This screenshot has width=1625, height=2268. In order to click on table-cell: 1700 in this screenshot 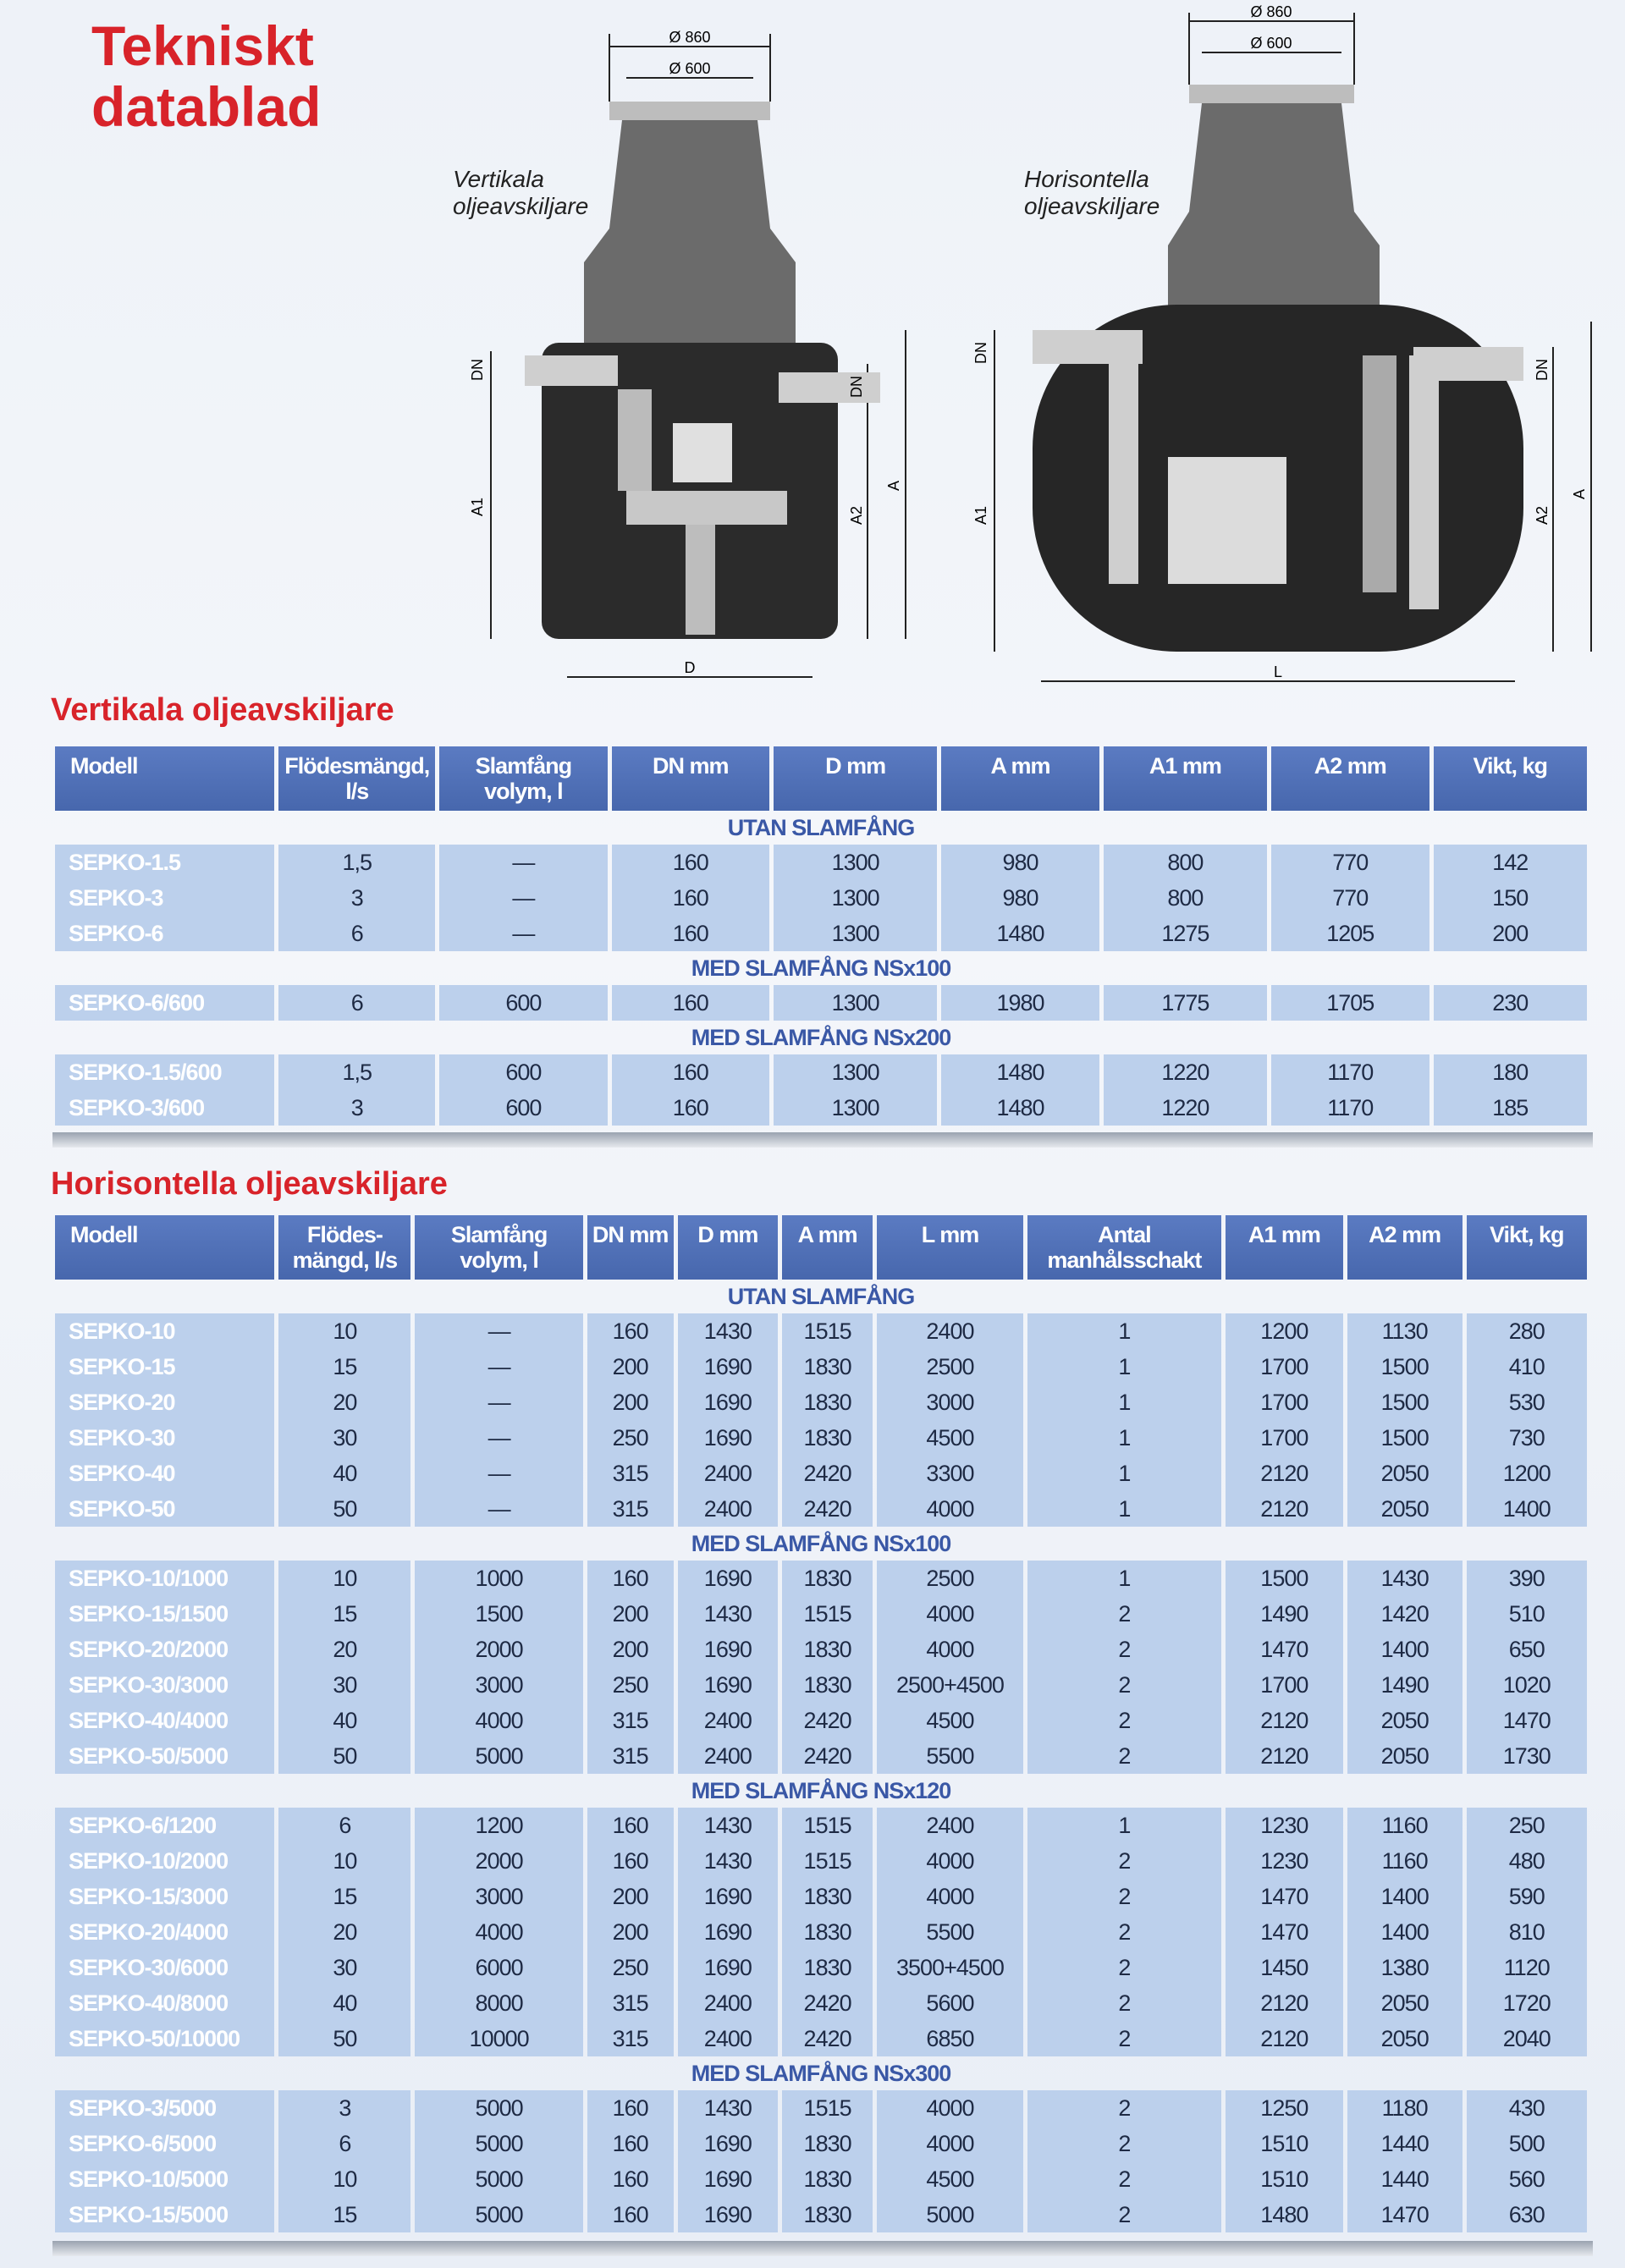, I will do `click(1284, 1438)`.